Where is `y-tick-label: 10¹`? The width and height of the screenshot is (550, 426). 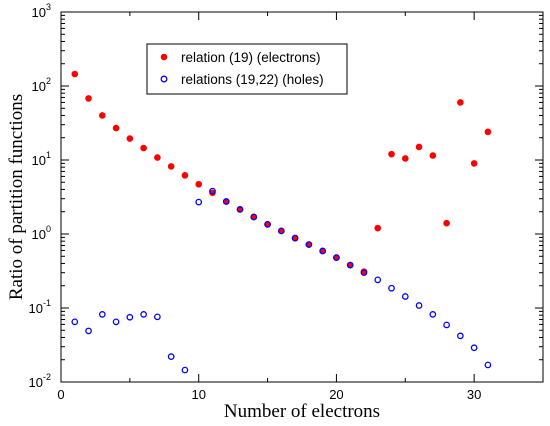
y-tick-label: 10¹ is located at coordinates (41, 159).